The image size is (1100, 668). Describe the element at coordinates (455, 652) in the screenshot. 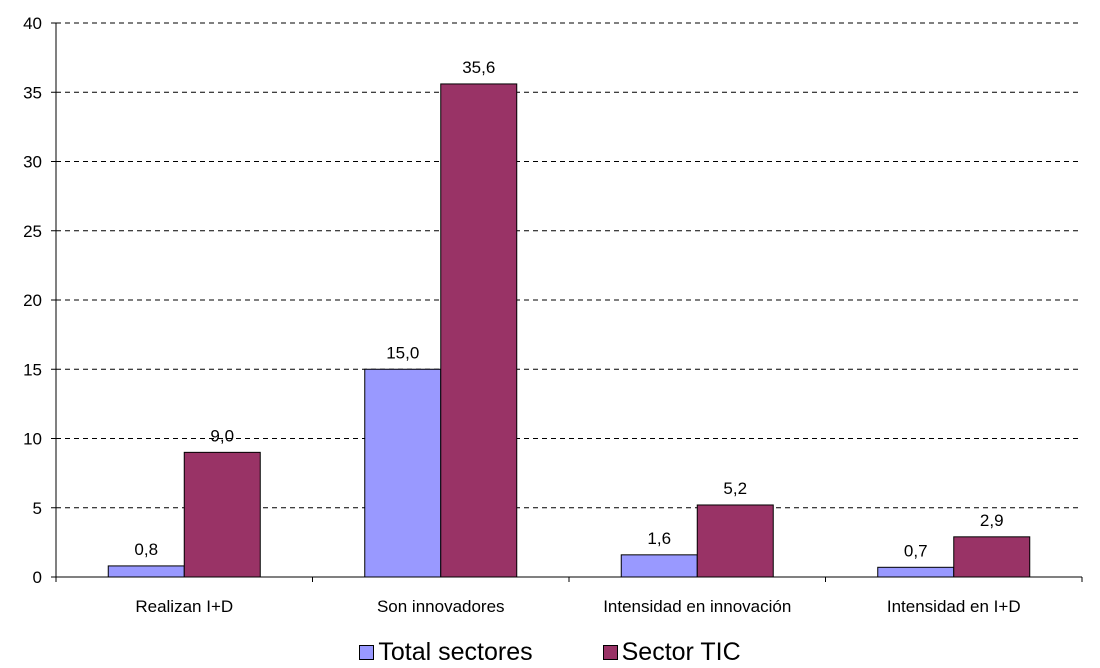

I see `legend-label-total-sectores: Total sectores` at that location.